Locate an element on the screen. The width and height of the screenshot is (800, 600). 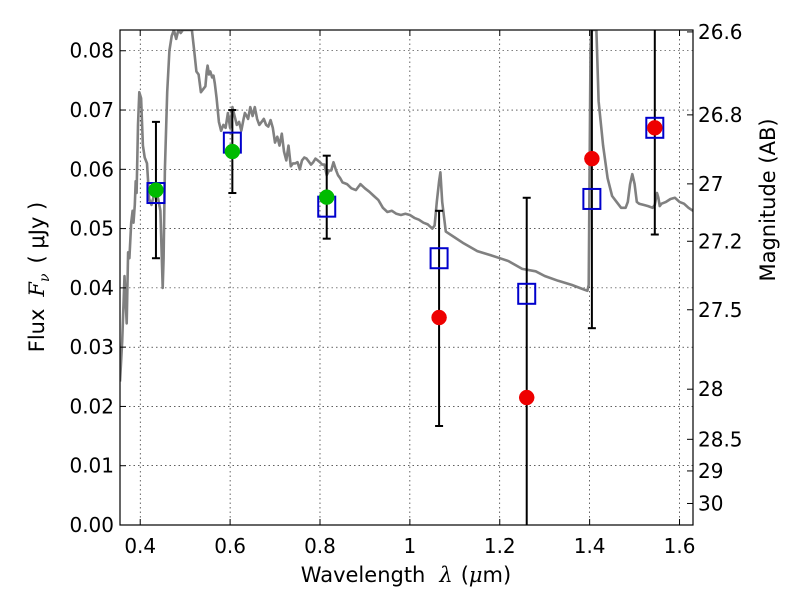
y-tick-label: 0.01 is located at coordinates (91, 466).